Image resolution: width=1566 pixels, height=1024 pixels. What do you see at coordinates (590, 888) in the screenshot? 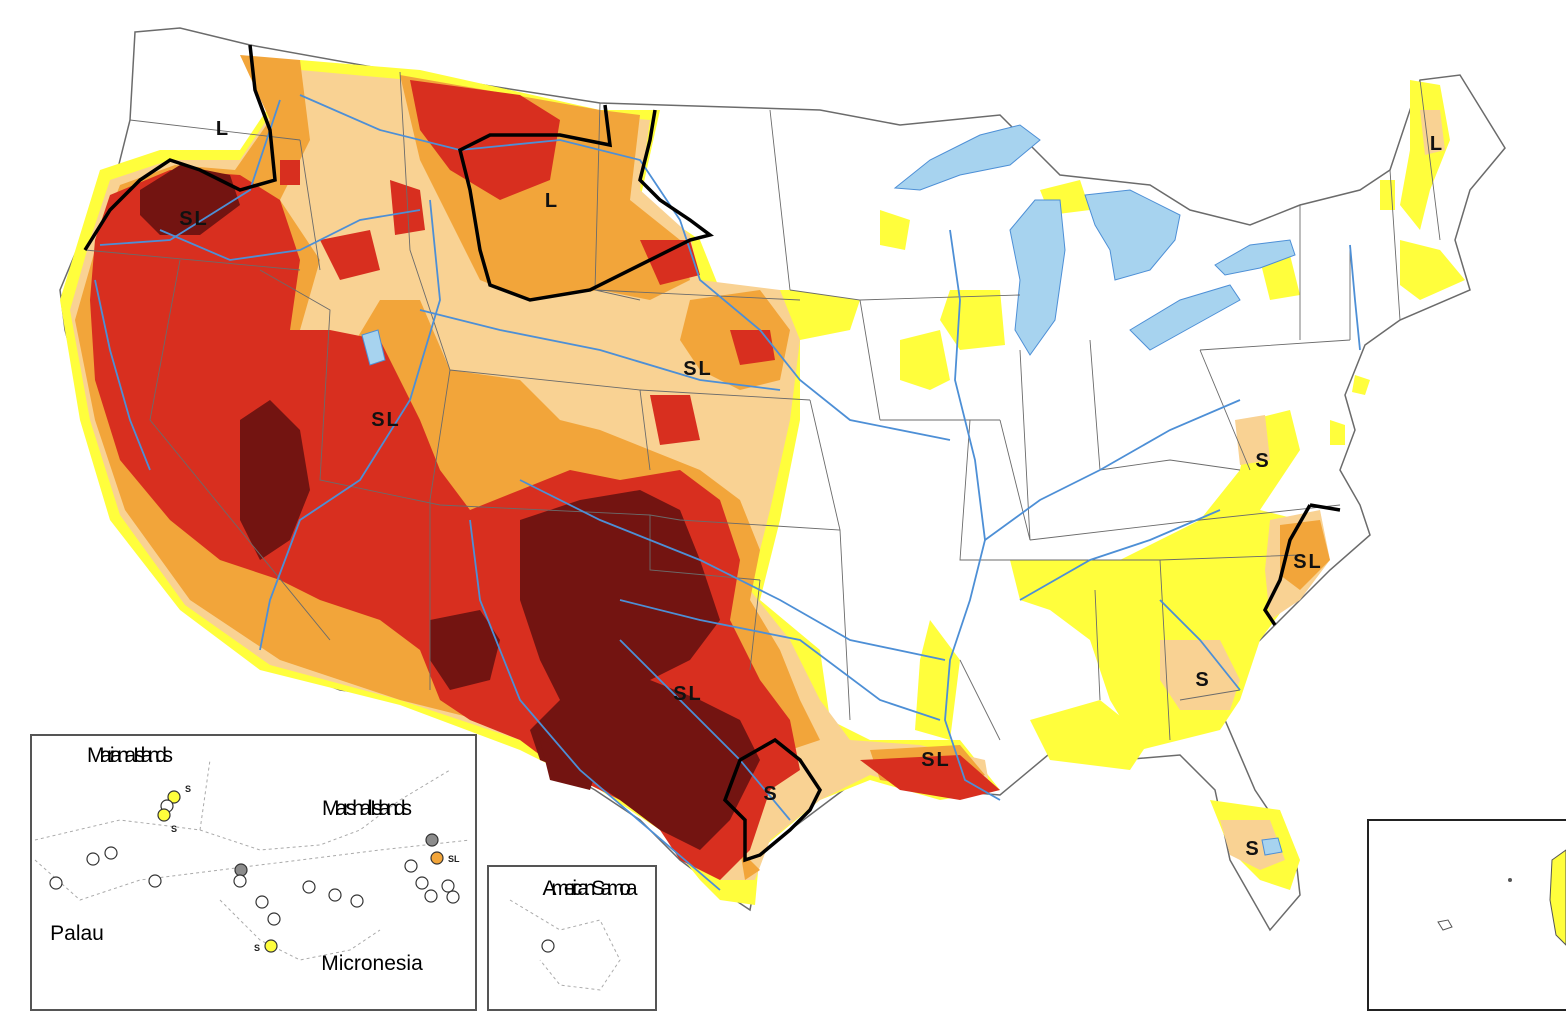
I see `inset-label-american-samoa: American Samoa` at bounding box center [590, 888].